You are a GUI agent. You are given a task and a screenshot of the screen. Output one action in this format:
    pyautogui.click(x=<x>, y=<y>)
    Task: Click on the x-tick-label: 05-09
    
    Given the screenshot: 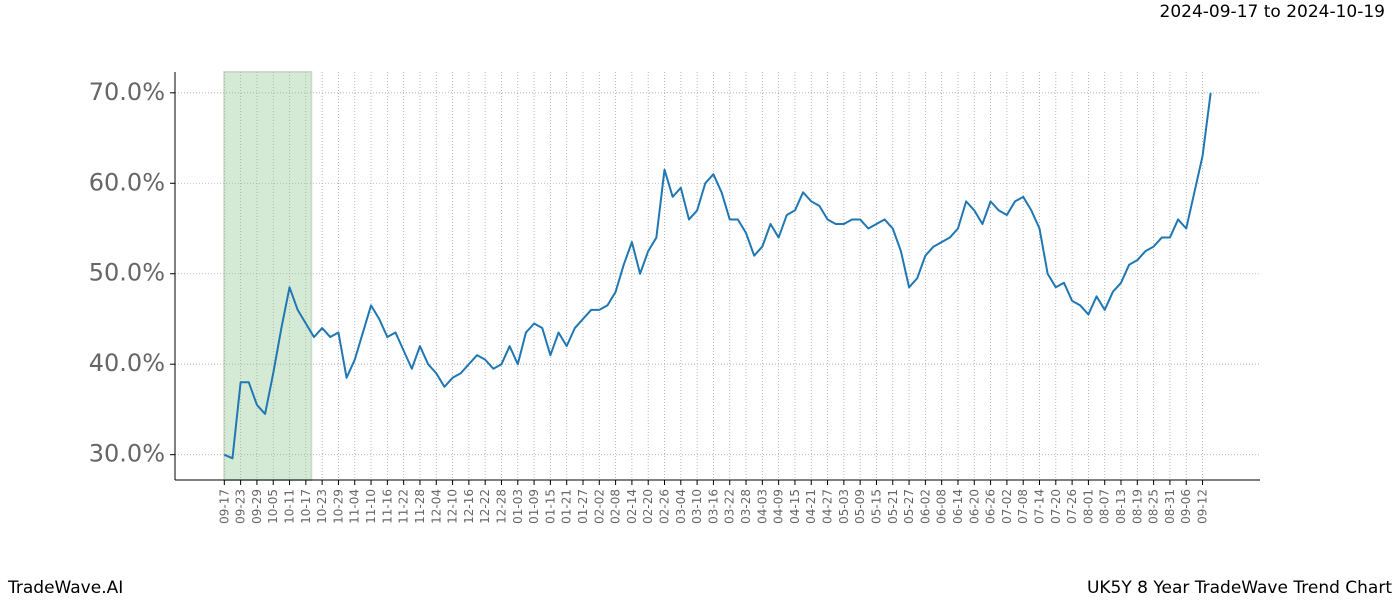 What is the action you would take?
    pyautogui.click(x=860, y=506)
    